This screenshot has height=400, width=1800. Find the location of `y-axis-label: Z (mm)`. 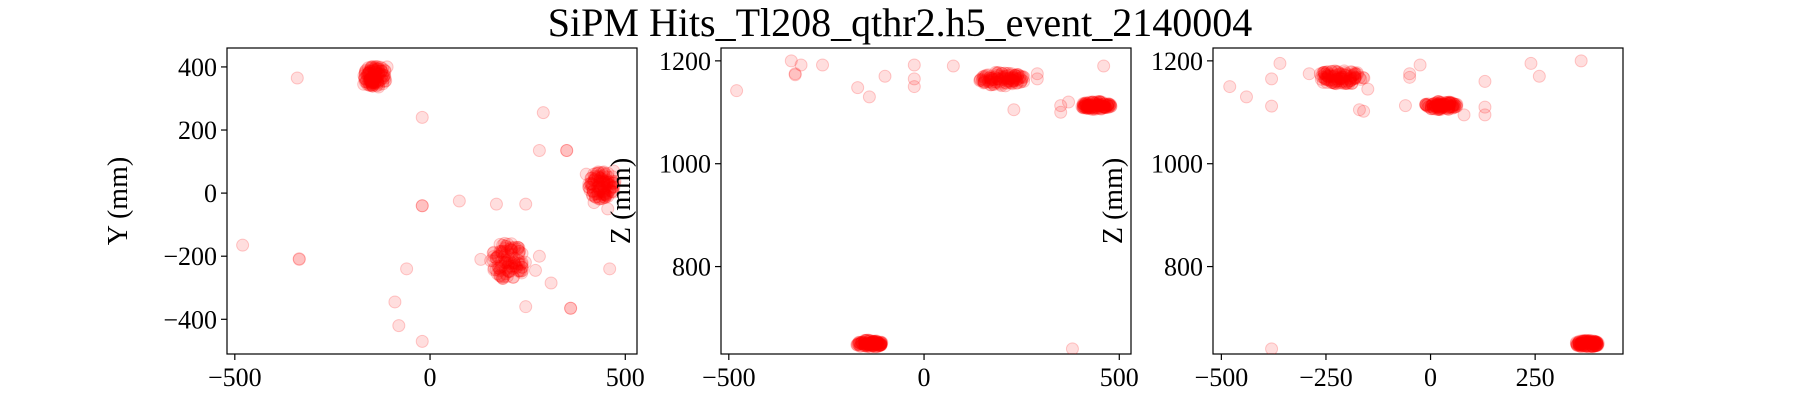

y-axis-label: Z (mm) is located at coordinates (1113, 201).